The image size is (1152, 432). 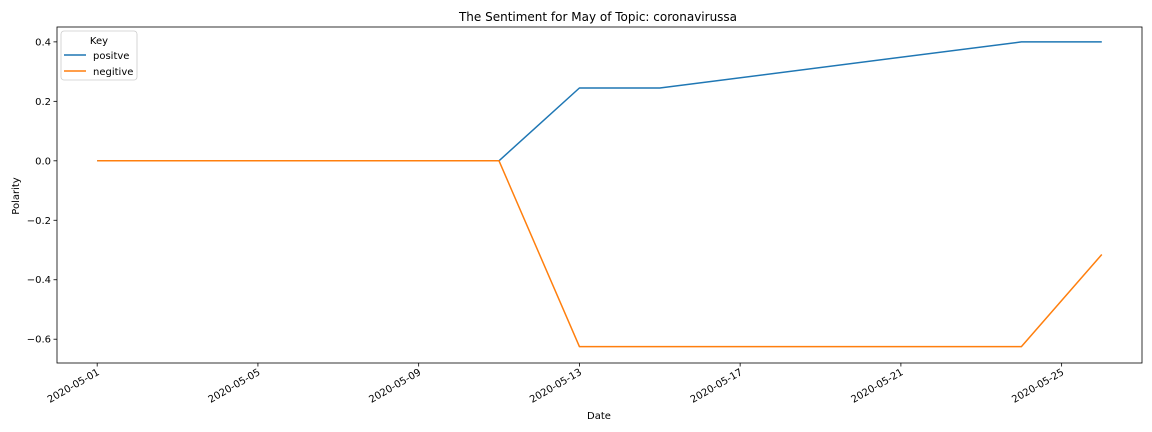 What do you see at coordinates (43, 42) in the screenshot?
I see `y-tick-label: 0.4` at bounding box center [43, 42].